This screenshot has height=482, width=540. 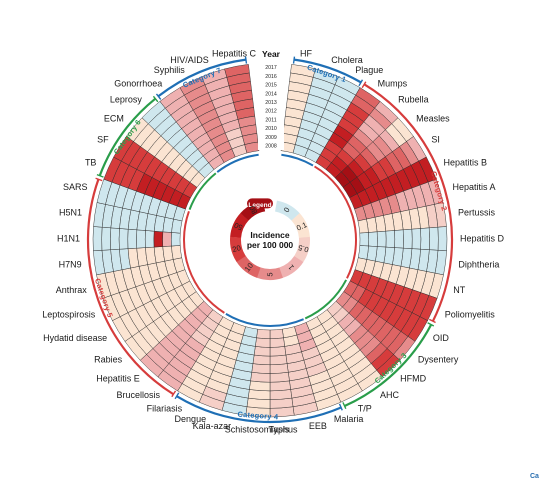 What do you see at coordinates (284, 430) in the screenshot?
I see `disease-label: Typhus` at bounding box center [284, 430].